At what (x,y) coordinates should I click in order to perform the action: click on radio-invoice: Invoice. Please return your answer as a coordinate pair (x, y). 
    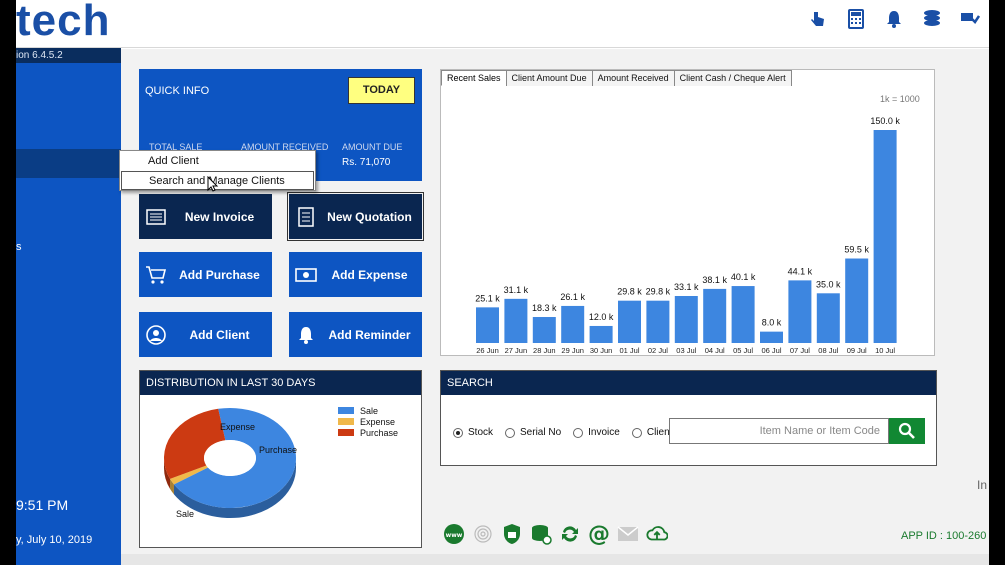
    Looking at the image, I should click on (596, 432).